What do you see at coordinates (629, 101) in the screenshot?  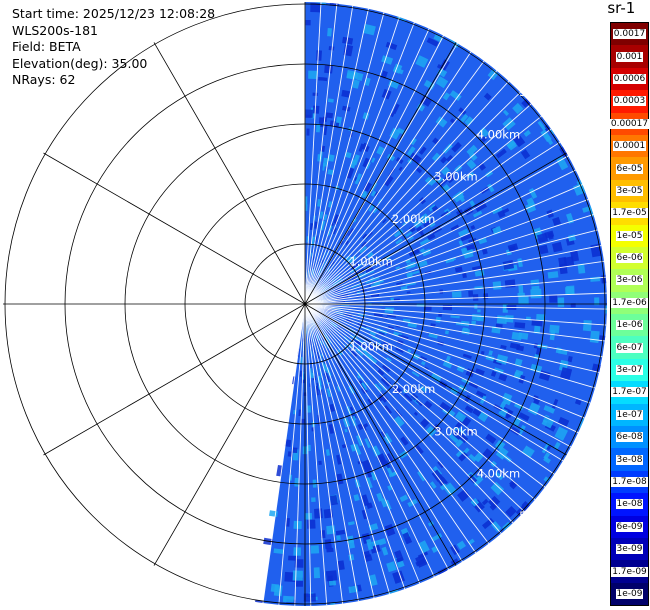 I see `color-scale-label: 0.0003` at bounding box center [629, 101].